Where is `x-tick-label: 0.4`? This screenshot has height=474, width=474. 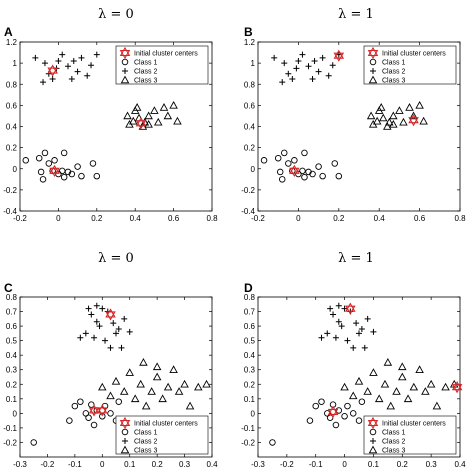 x-tick-label: 0.4 is located at coordinates (212, 464).